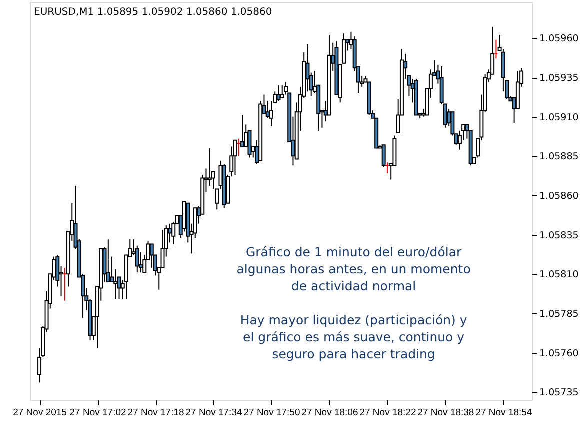  What do you see at coordinates (446, 413) in the screenshot?
I see `x-tick-label: 27 Nov 18:38` at bounding box center [446, 413].